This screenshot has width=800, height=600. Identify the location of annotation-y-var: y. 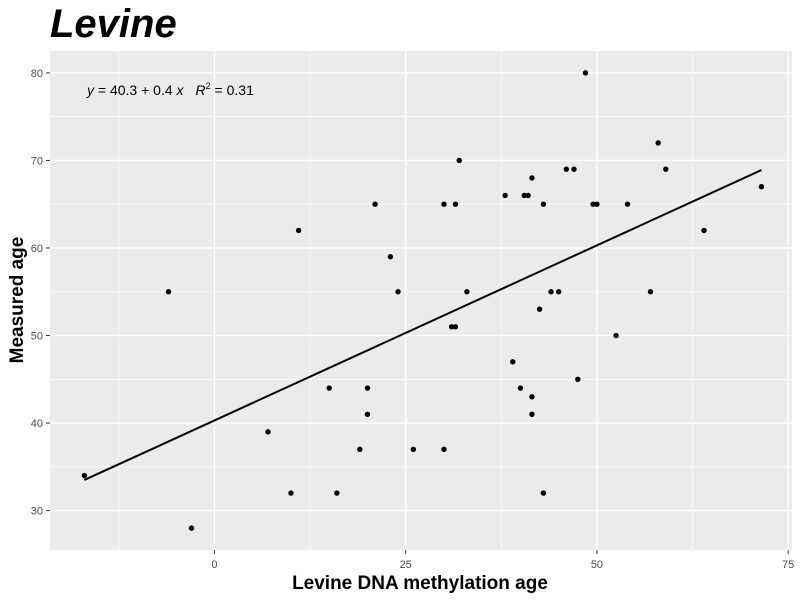
(90, 90).